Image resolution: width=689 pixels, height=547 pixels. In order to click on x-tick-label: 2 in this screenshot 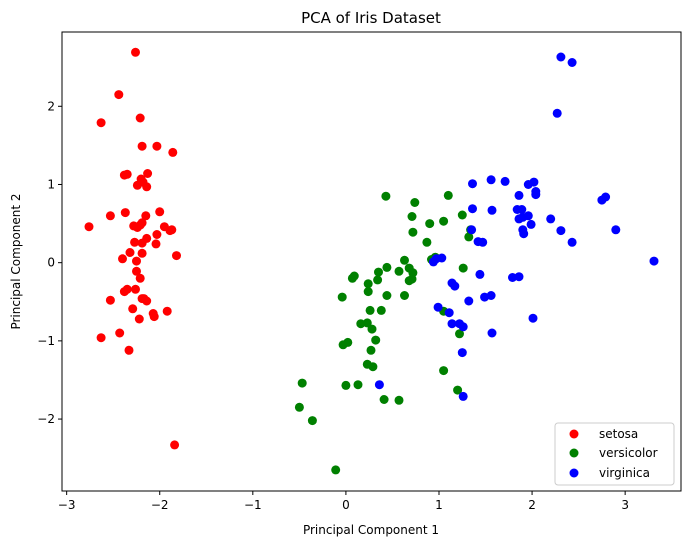, I will do `click(532, 505)`.